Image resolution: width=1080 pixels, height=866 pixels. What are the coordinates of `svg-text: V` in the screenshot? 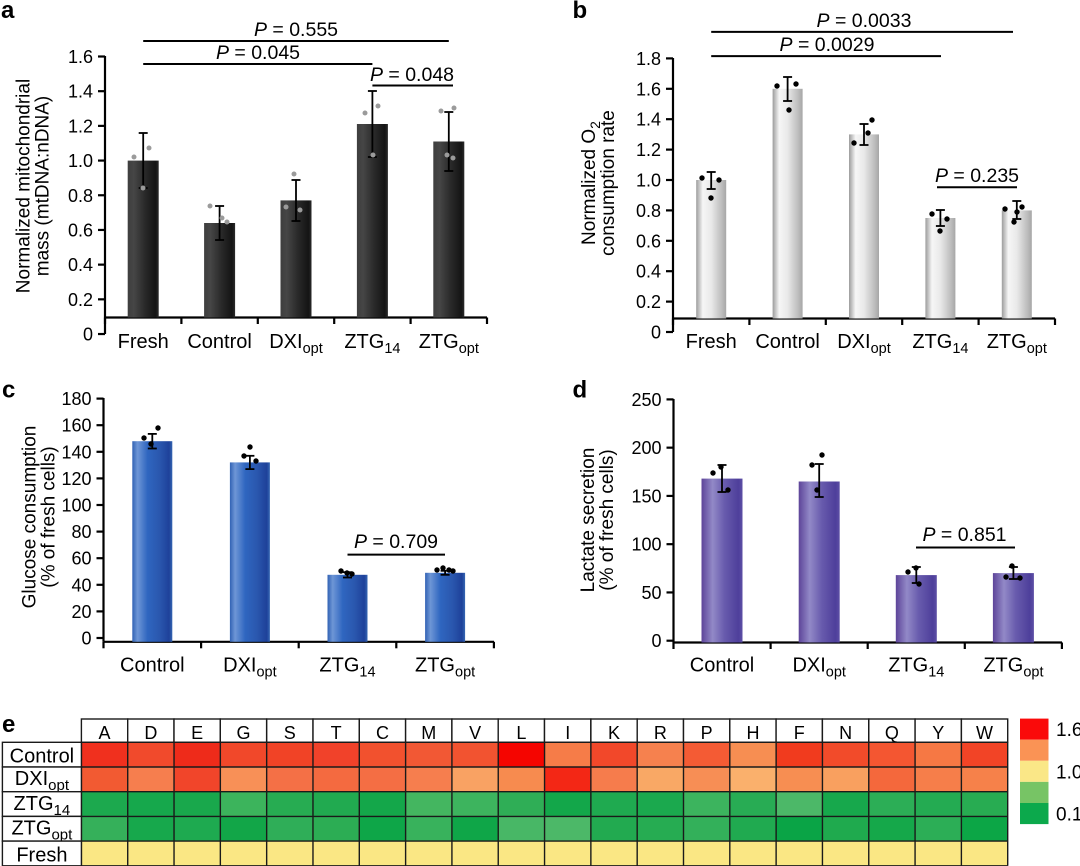 It's located at (475, 733).